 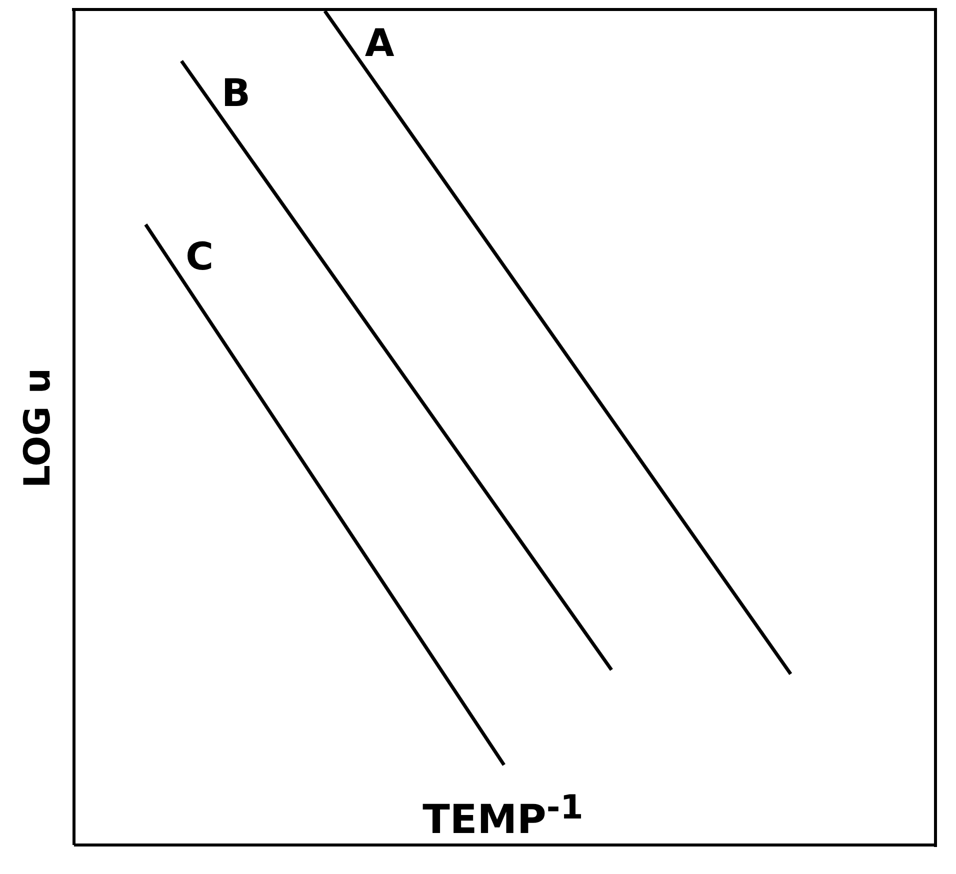 What do you see at coordinates (503, 815) in the screenshot?
I see `x-axis-title: TEMP$^{-1}$` at bounding box center [503, 815].